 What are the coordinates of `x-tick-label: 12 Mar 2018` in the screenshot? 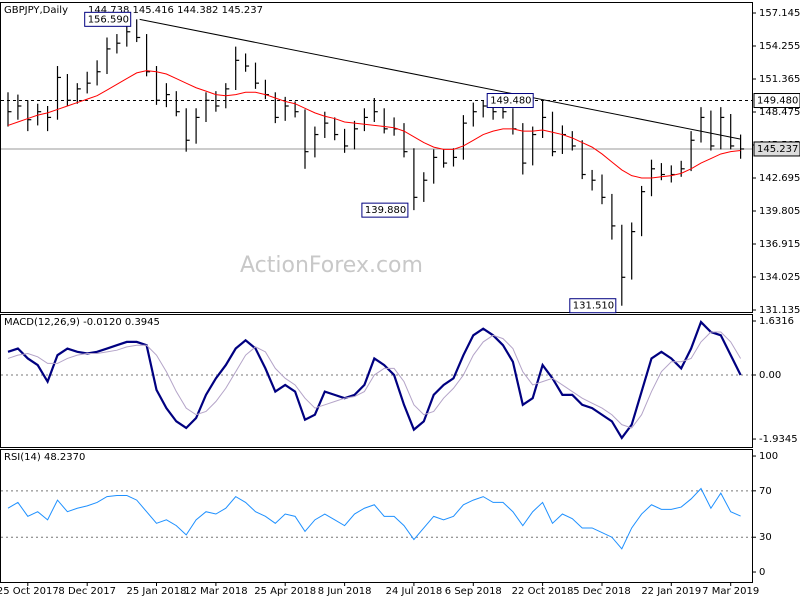 It's located at (215, 591).